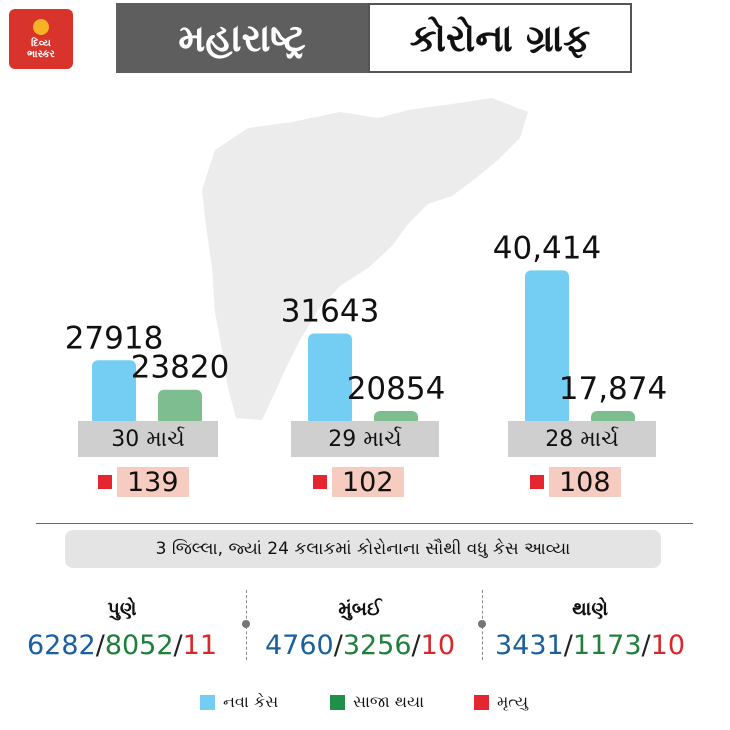 The height and width of the screenshot is (730, 730). What do you see at coordinates (607, 645) in the screenshot?
I see `district-recovered: 1173` at bounding box center [607, 645].